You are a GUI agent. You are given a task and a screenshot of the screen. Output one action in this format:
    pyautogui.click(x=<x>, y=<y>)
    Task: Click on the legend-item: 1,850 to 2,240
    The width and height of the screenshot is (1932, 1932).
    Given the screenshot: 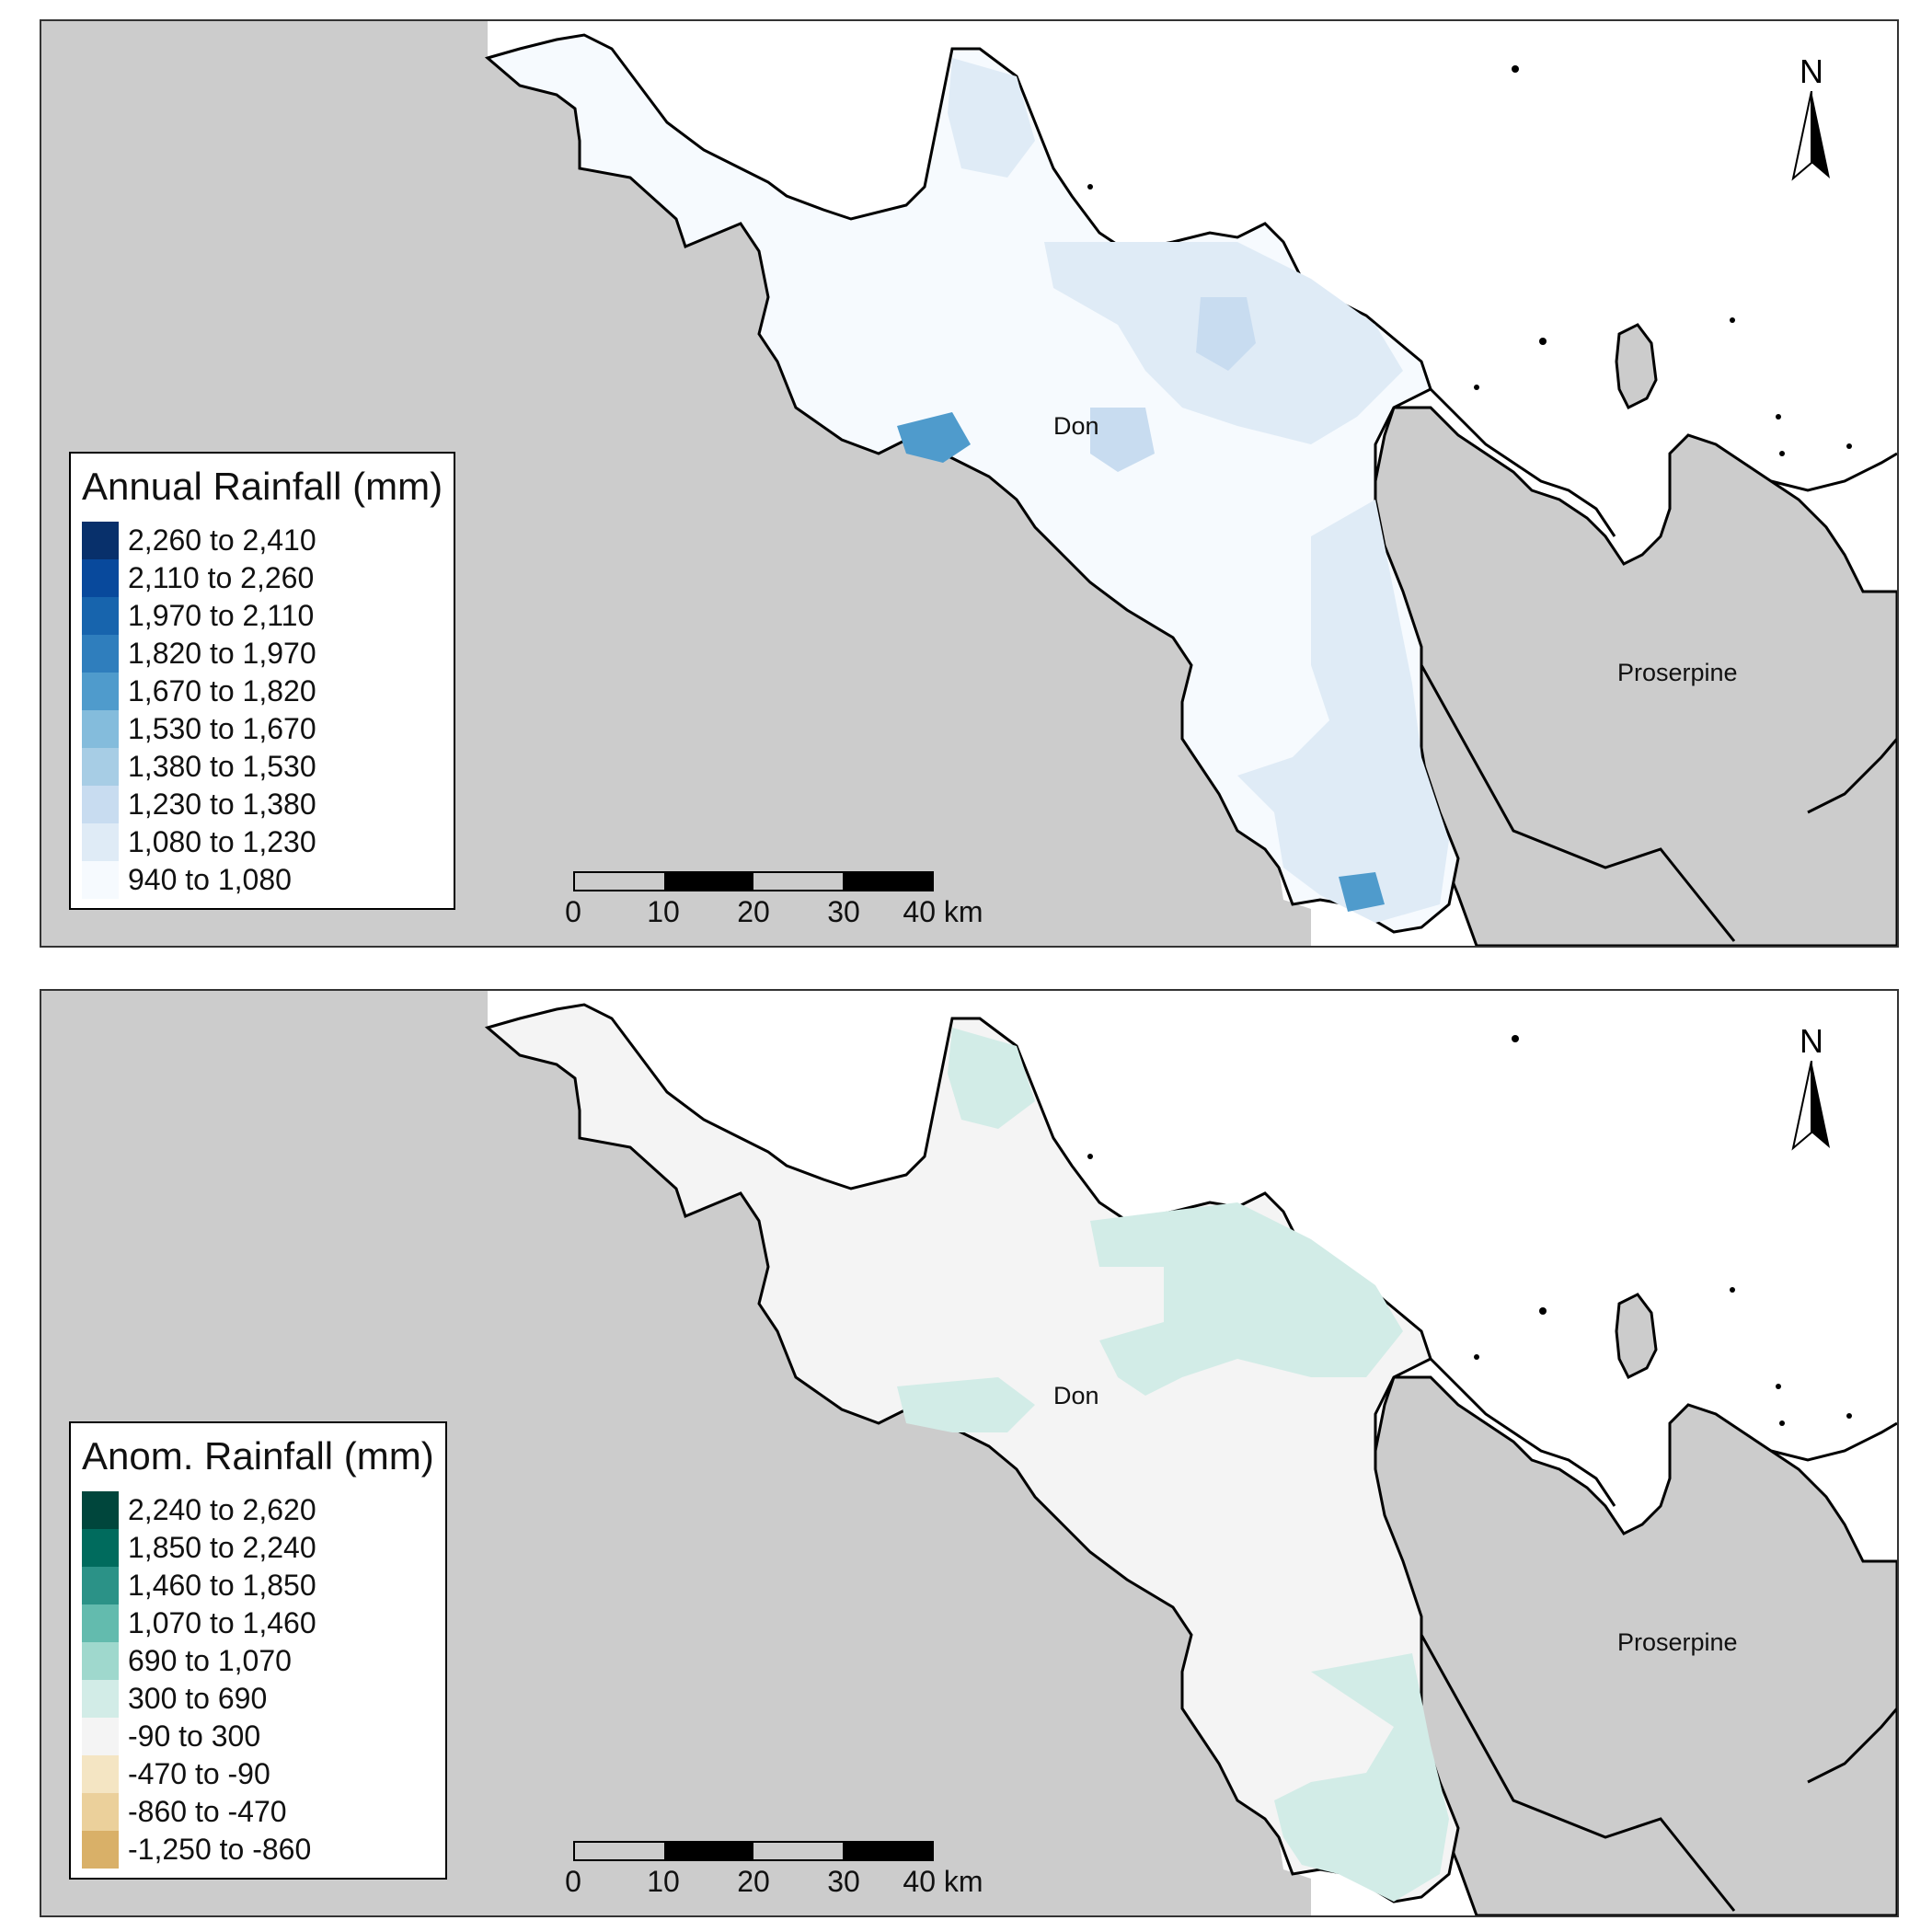 What is the action you would take?
    pyautogui.click(x=258, y=1548)
    